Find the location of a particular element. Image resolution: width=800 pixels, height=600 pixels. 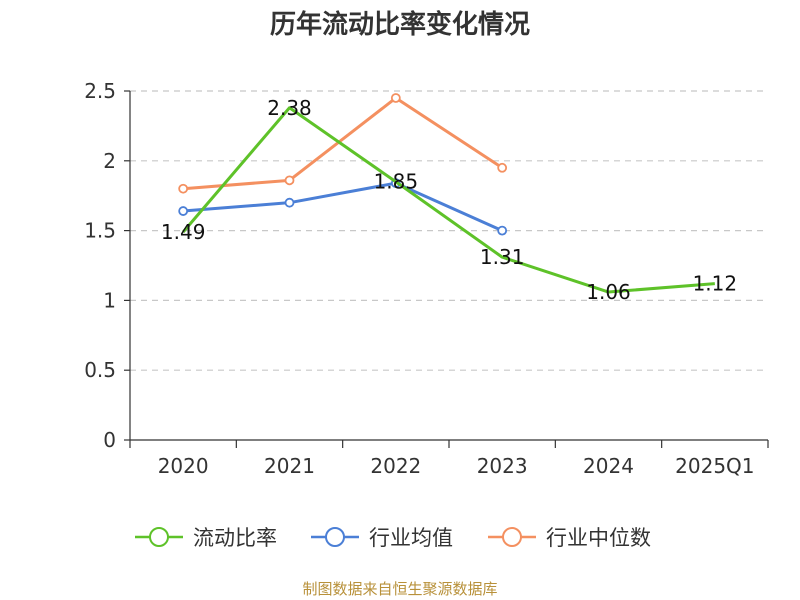

y-tick-label: 0 is located at coordinates (109, 440).